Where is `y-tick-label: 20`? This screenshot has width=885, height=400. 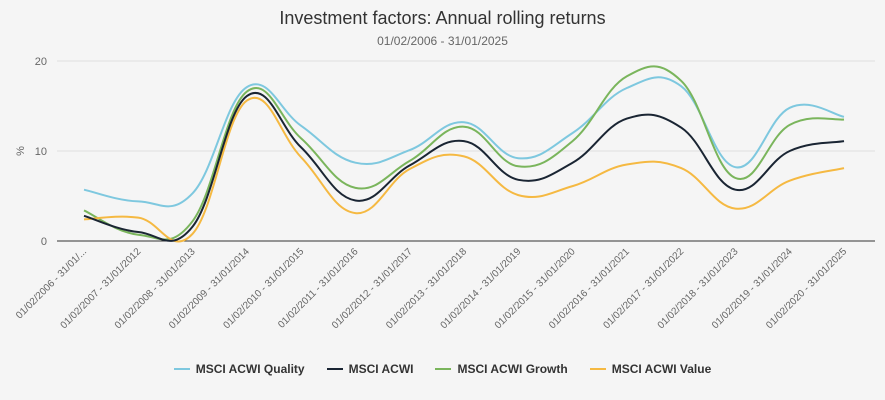 y-tick-label: 20 is located at coordinates (41, 62).